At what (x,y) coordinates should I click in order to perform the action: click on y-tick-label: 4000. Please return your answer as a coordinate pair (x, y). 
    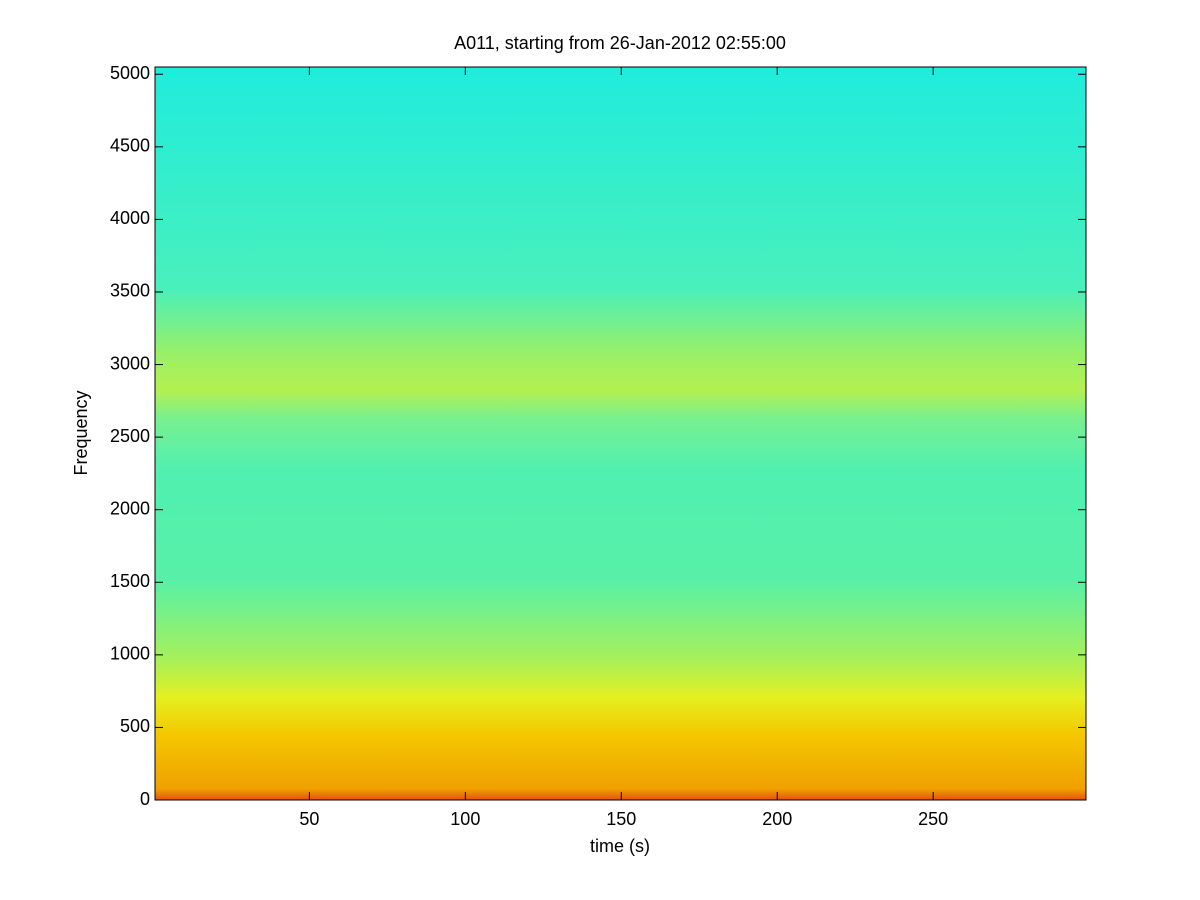
    Looking at the image, I should click on (130, 218).